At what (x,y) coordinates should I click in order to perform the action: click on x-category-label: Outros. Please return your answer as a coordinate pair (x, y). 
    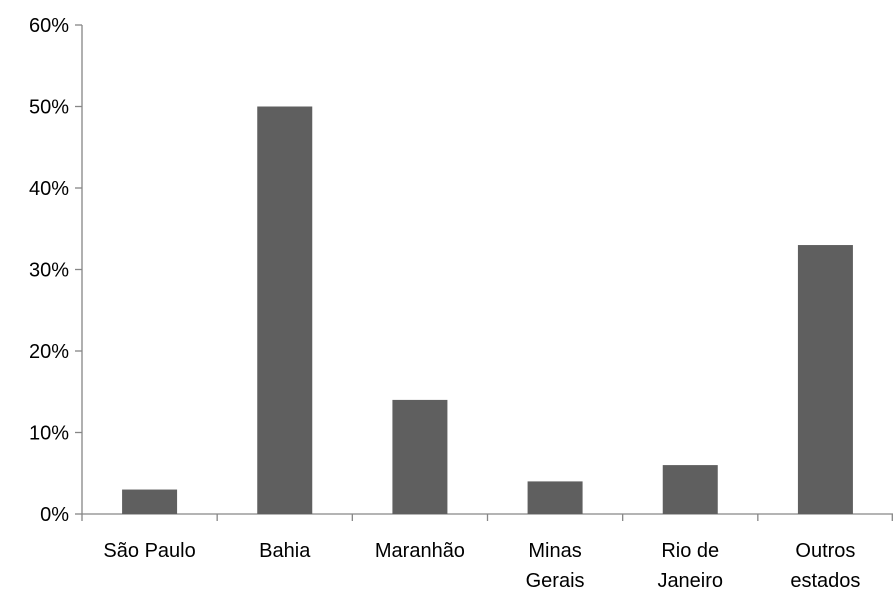
    Looking at the image, I should click on (825, 551).